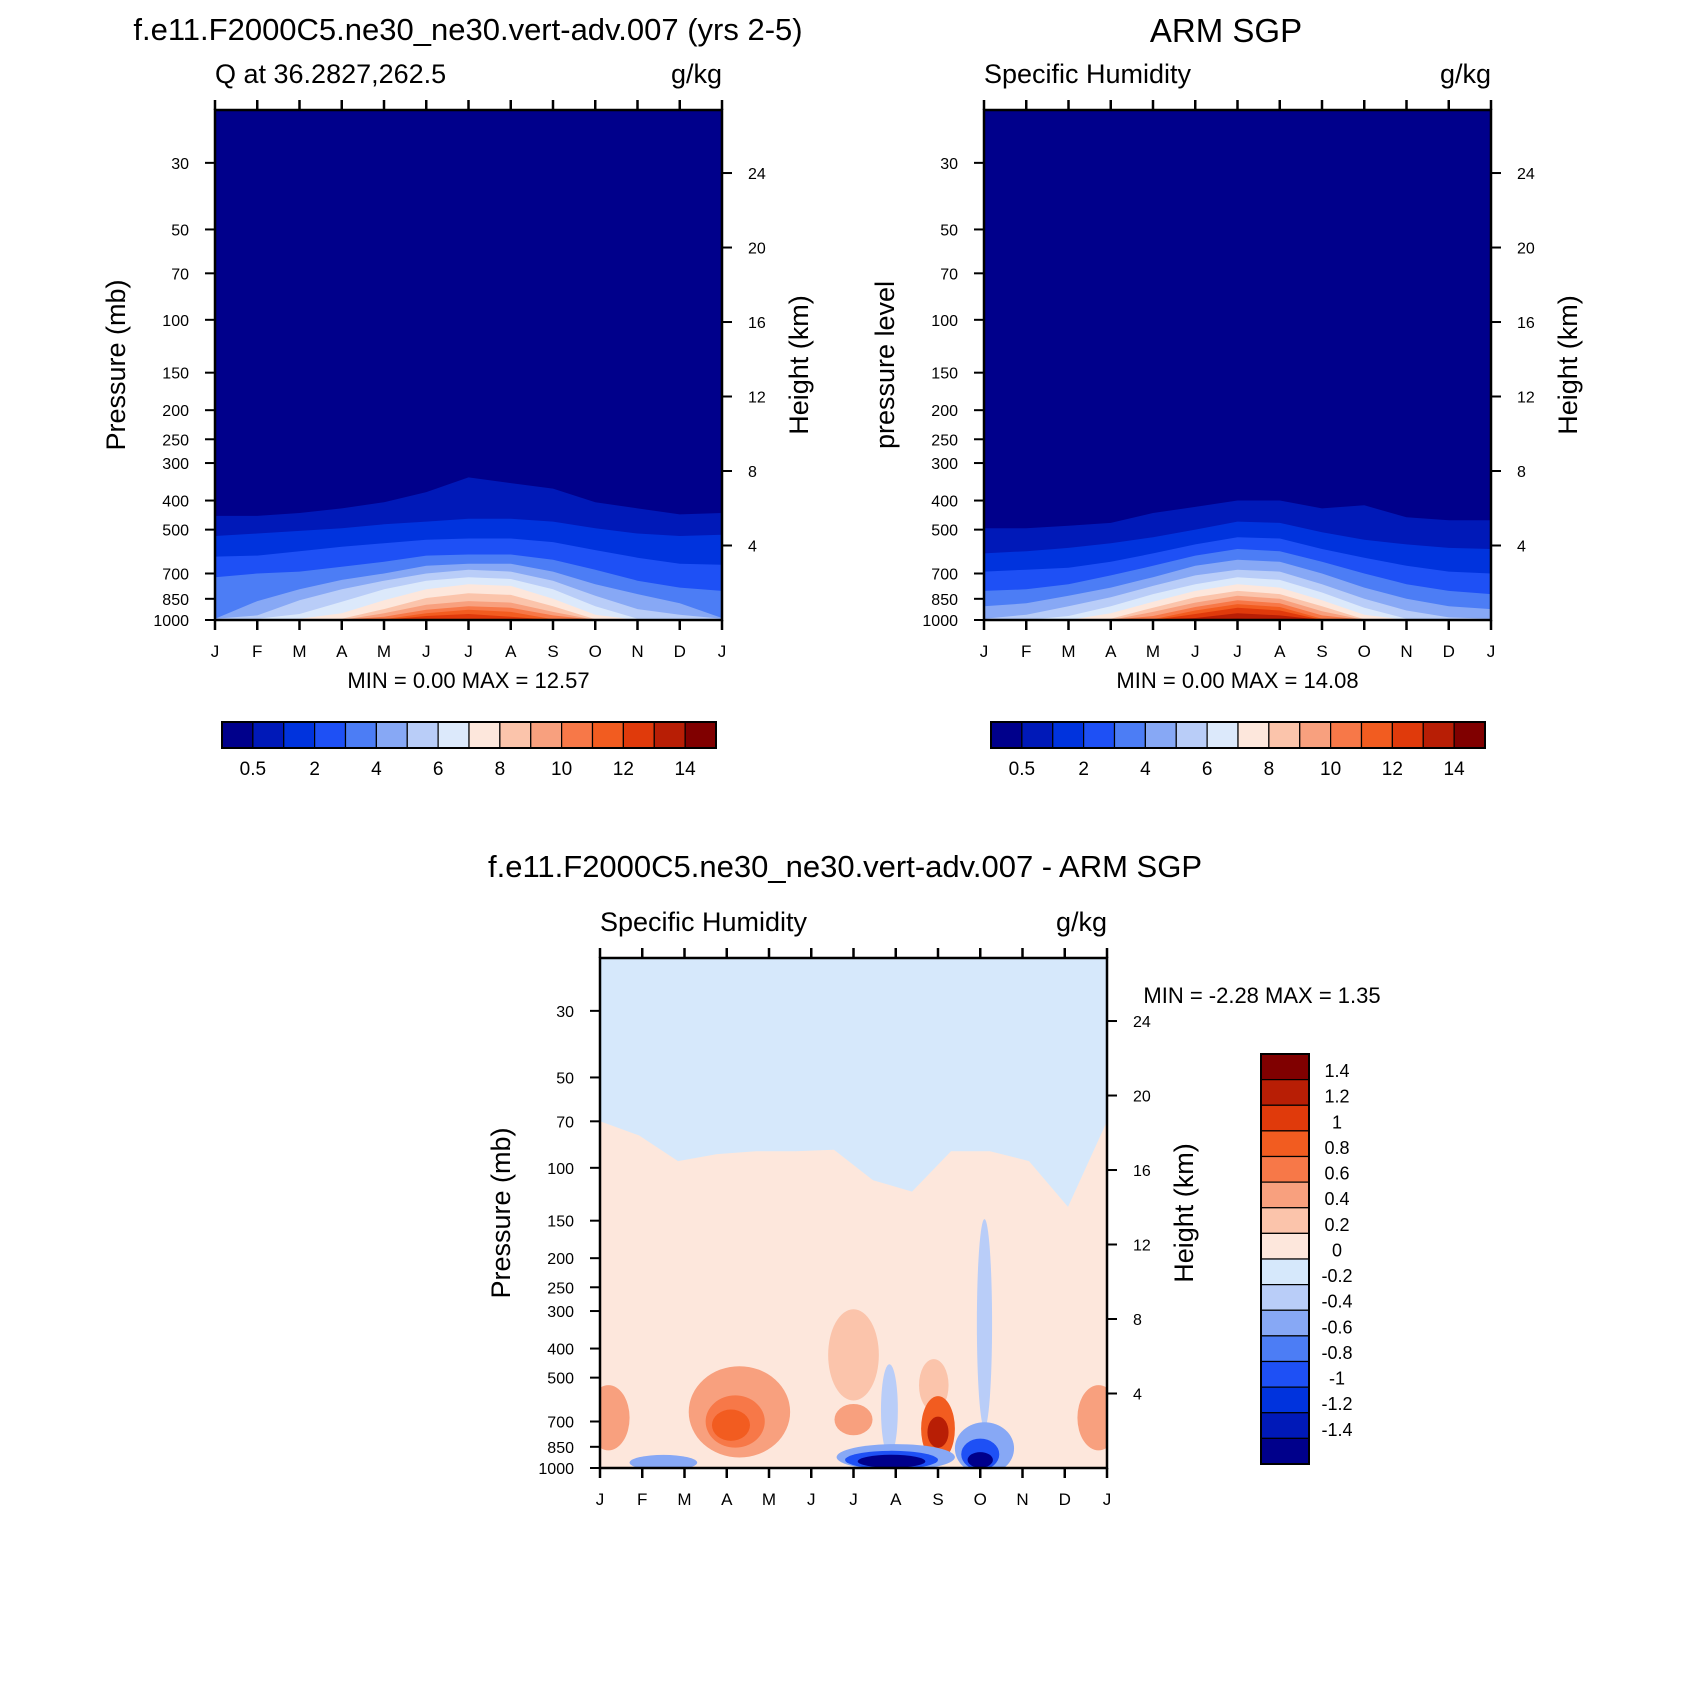 The height and width of the screenshot is (1681, 1681). I want to click on stats-label: MIN = 0.00 MAX = 14.08, so click(1237, 680).